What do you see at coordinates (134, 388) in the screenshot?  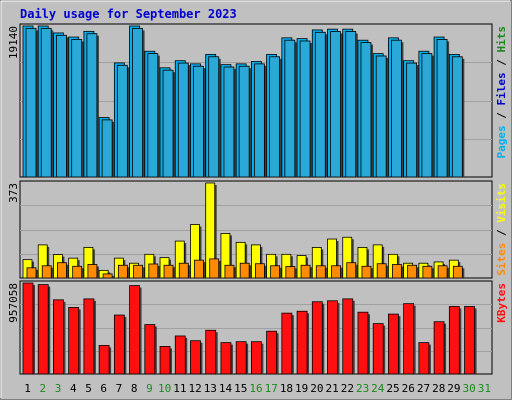 I see `x-tick-label: 8` at bounding box center [134, 388].